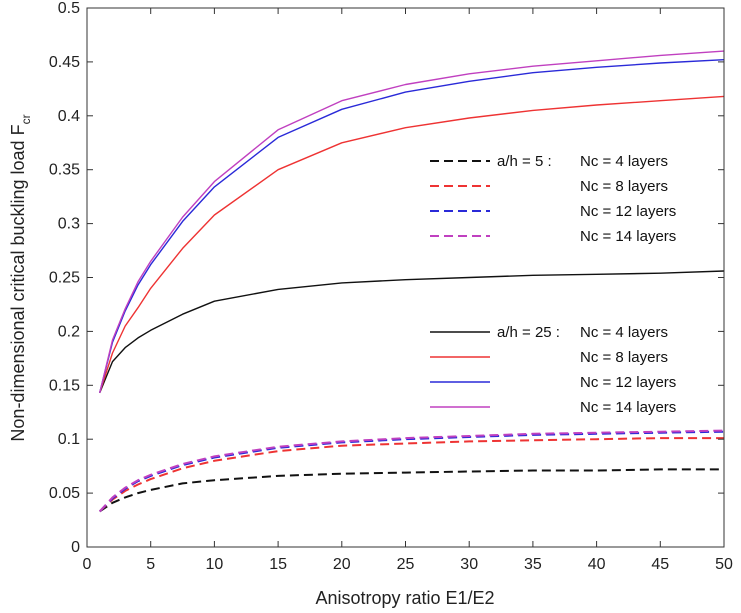 The width and height of the screenshot is (741, 613). Describe the element at coordinates (18, 282) in the screenshot. I see `y-axis-label-main: Non-dimensional critical buckling load F` at that location.